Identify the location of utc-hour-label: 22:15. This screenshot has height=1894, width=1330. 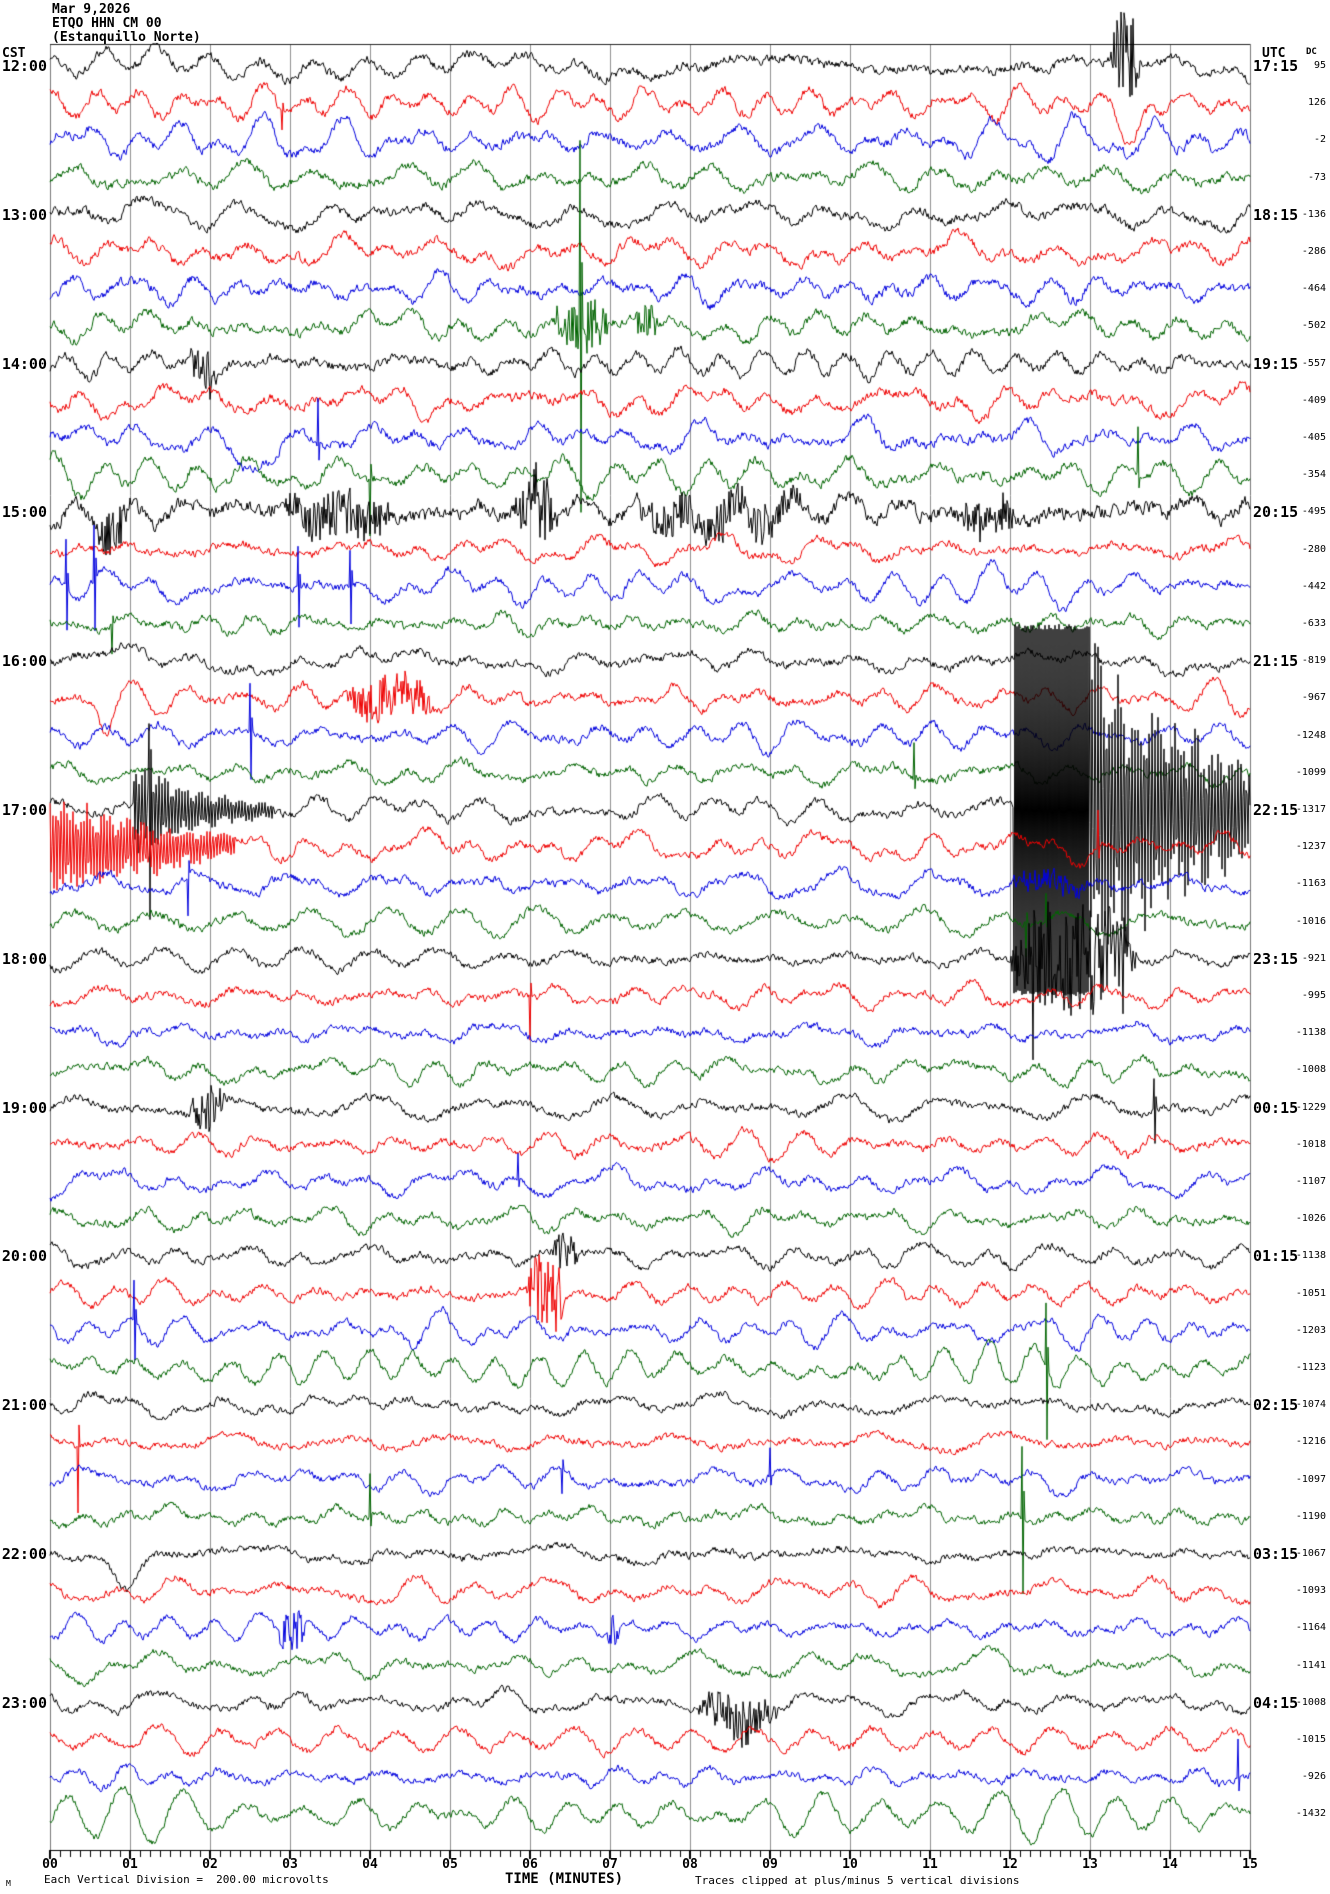
(1276, 810).